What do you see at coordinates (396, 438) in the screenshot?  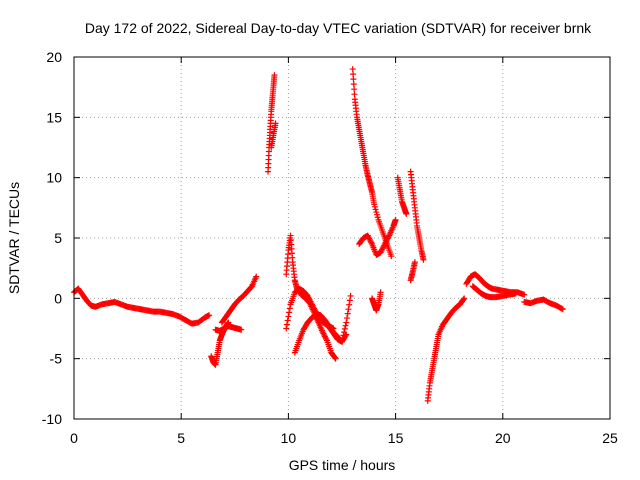 I see `x-tick-label: 15` at bounding box center [396, 438].